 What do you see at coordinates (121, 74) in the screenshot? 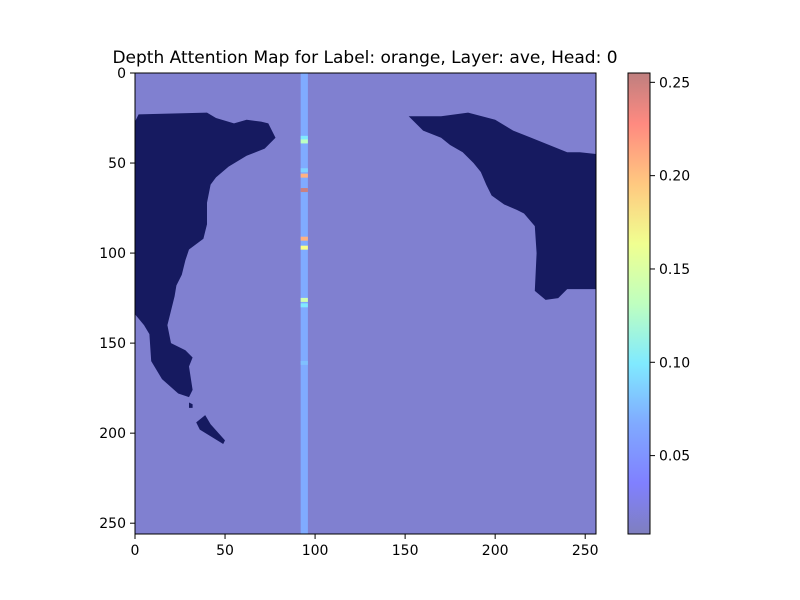
I see `y-tick-label: 0` at bounding box center [121, 74].